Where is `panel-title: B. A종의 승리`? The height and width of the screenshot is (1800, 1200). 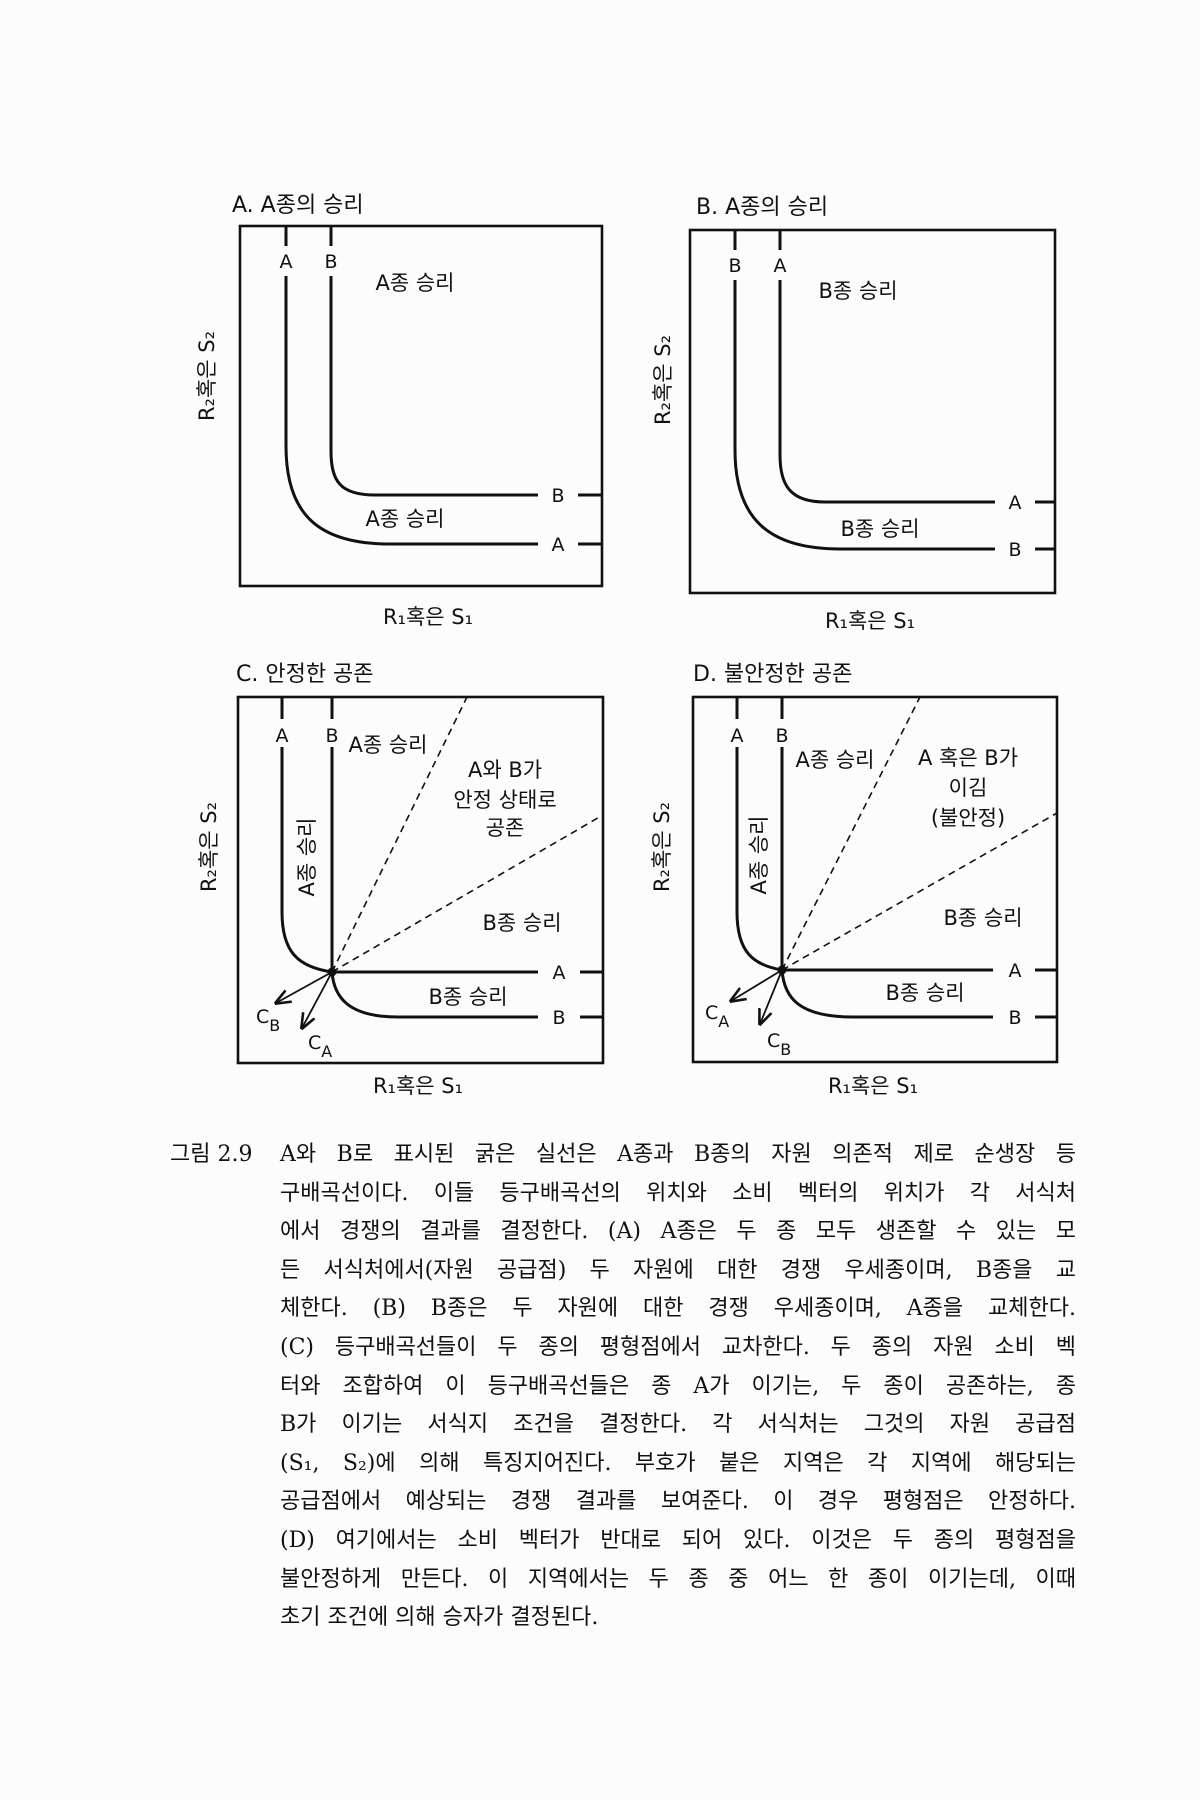 panel-title: B. A종의 승리 is located at coordinates (762, 207).